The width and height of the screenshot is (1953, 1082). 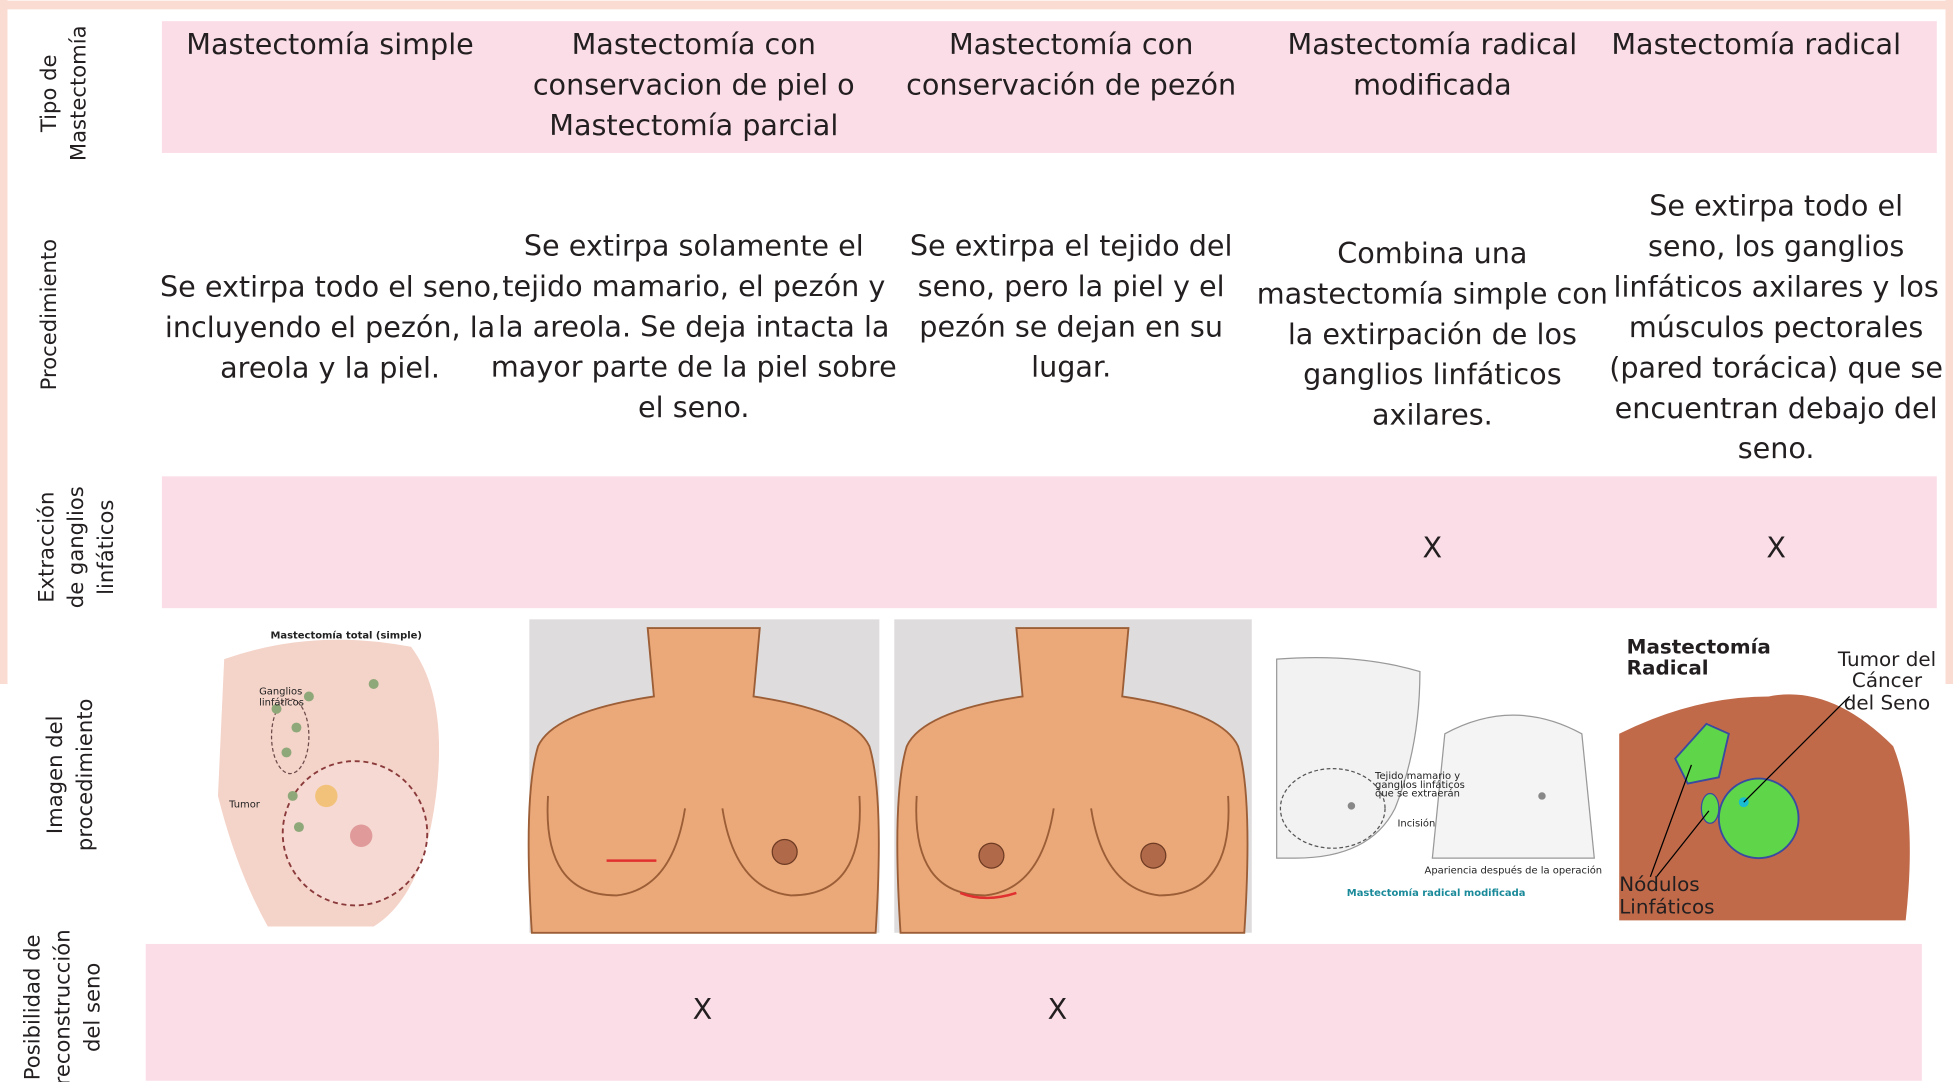 I want to click on image-label: linfáticos, so click(x=281, y=703).